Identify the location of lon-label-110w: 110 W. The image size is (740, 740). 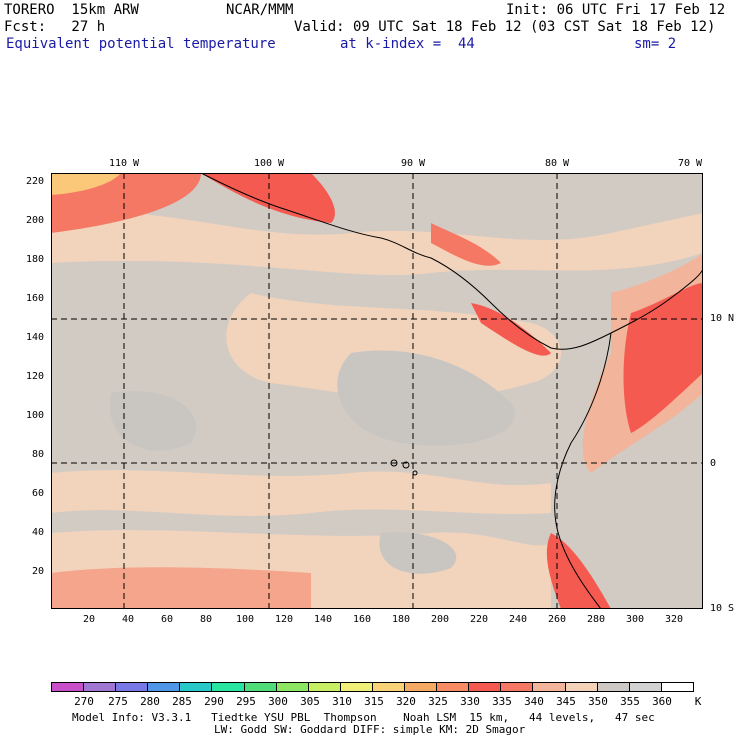
(124, 163).